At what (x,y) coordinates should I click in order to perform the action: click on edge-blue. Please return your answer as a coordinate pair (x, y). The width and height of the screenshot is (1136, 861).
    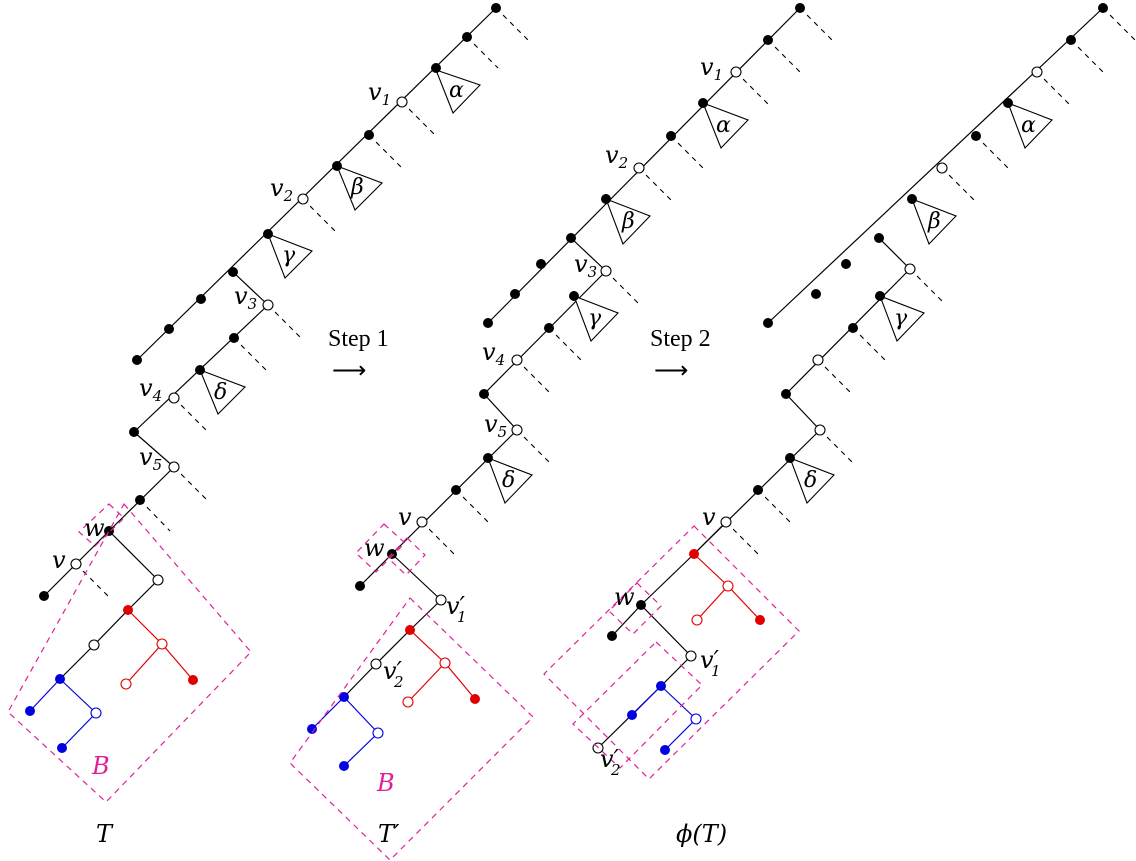
    Looking at the image, I should click on (646, 700).